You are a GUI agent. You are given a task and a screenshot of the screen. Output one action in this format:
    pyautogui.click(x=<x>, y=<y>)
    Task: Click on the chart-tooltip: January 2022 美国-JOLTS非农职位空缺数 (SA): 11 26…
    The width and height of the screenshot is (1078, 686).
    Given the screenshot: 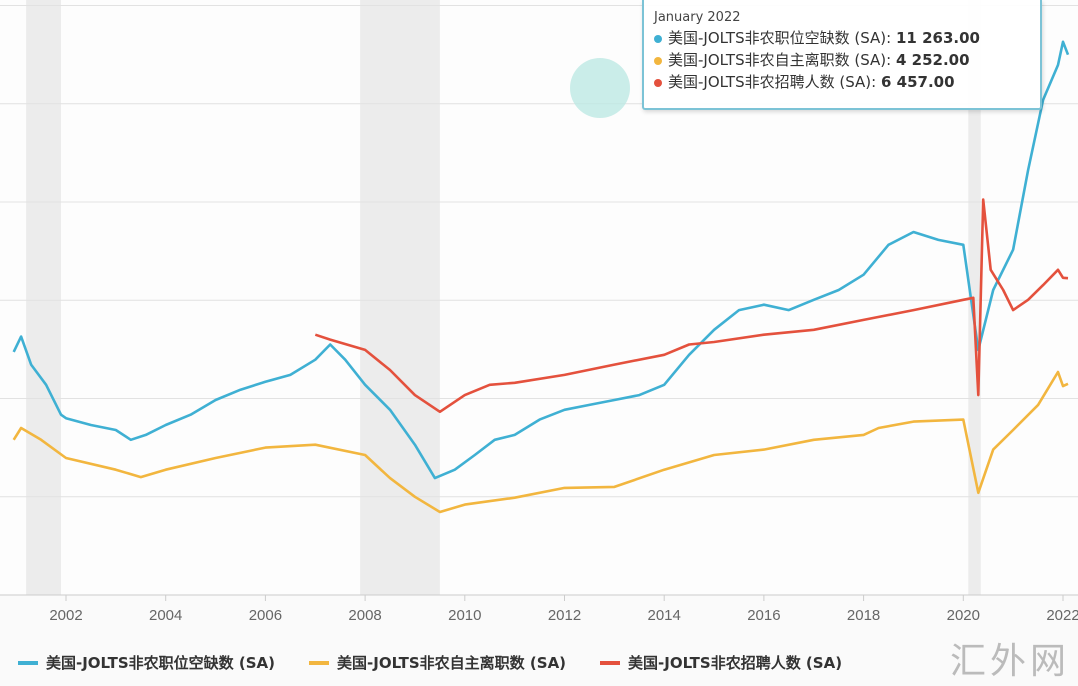 What is the action you would take?
    pyautogui.click(x=842, y=55)
    